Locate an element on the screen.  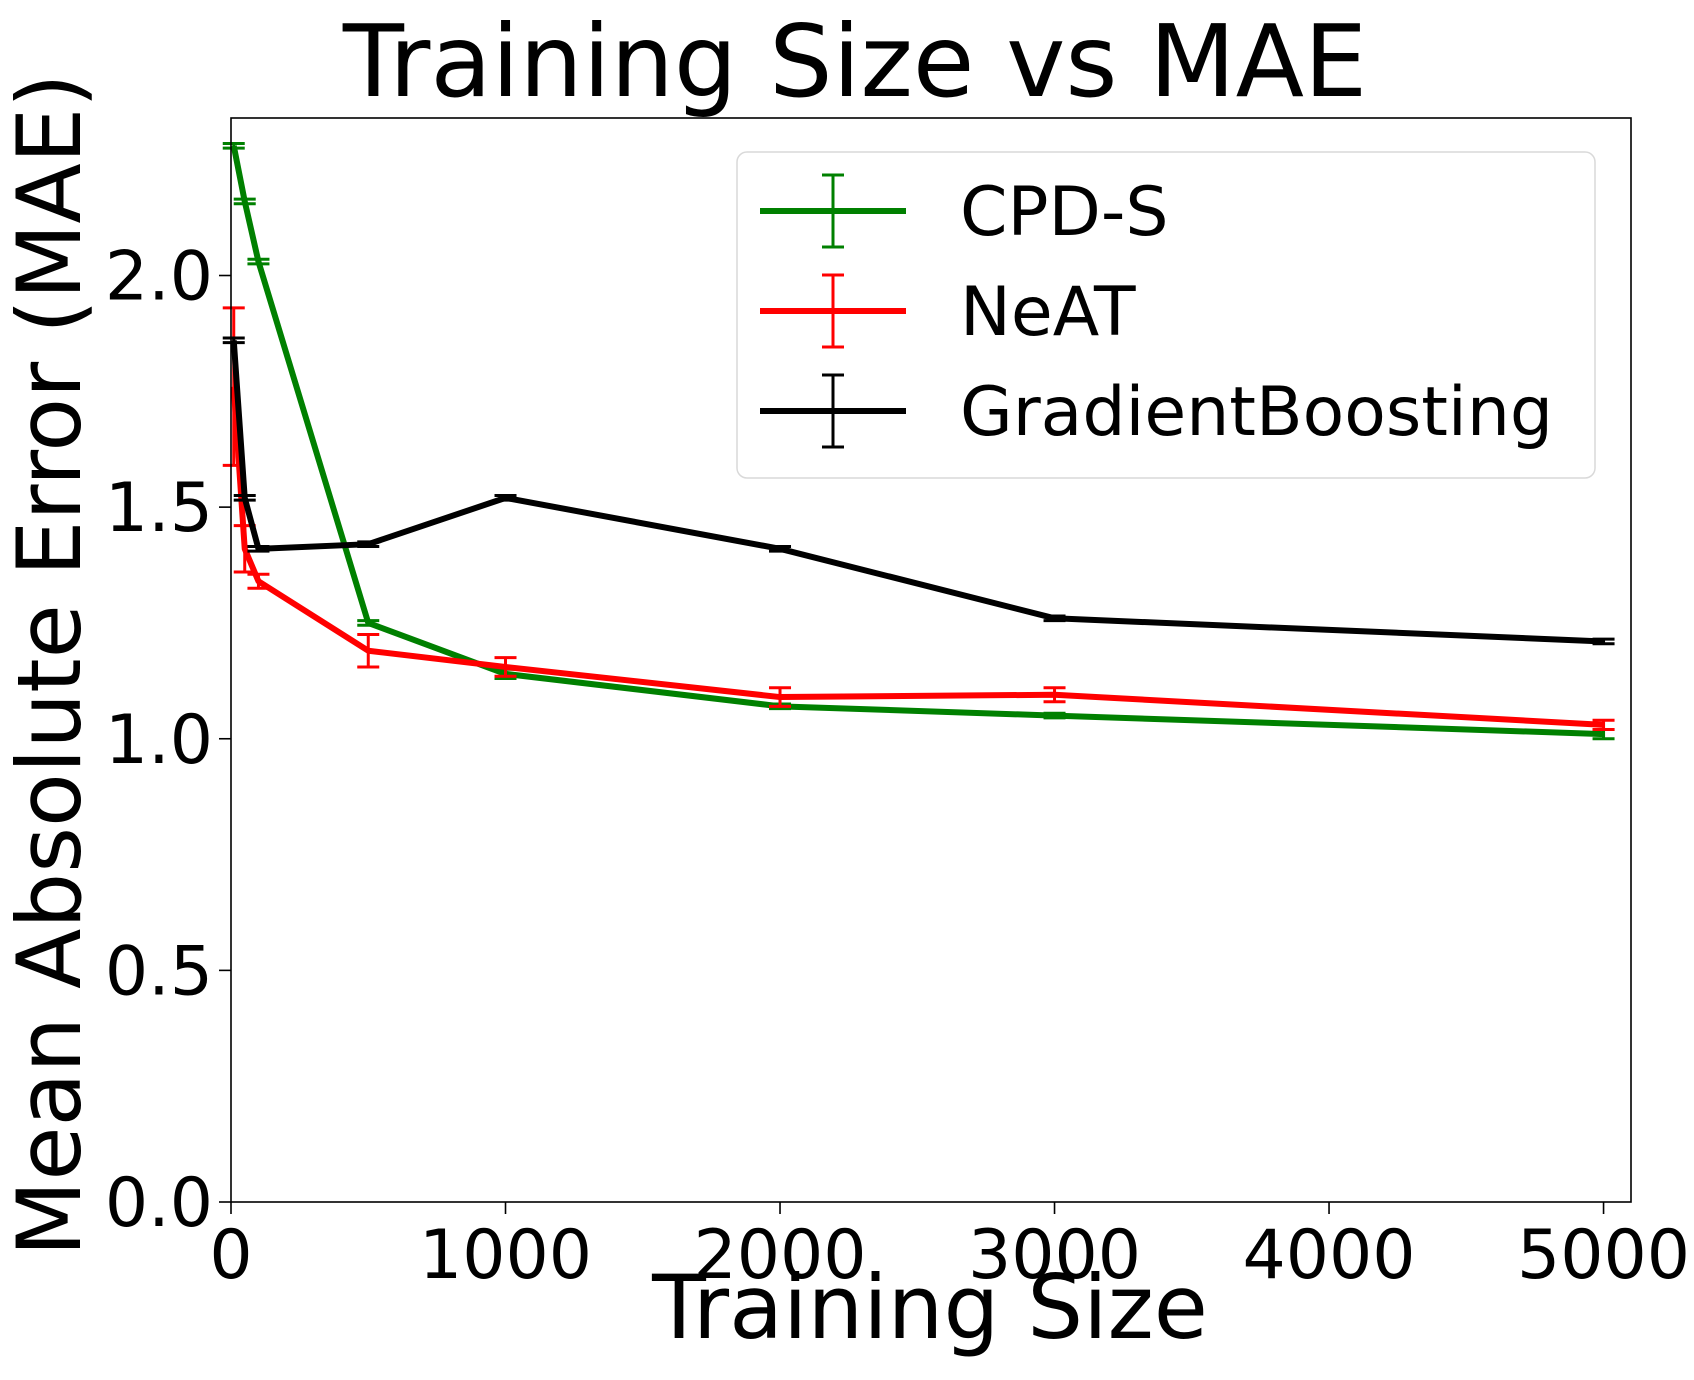
y-tick-label: 0.0 is located at coordinates (159, 1203).